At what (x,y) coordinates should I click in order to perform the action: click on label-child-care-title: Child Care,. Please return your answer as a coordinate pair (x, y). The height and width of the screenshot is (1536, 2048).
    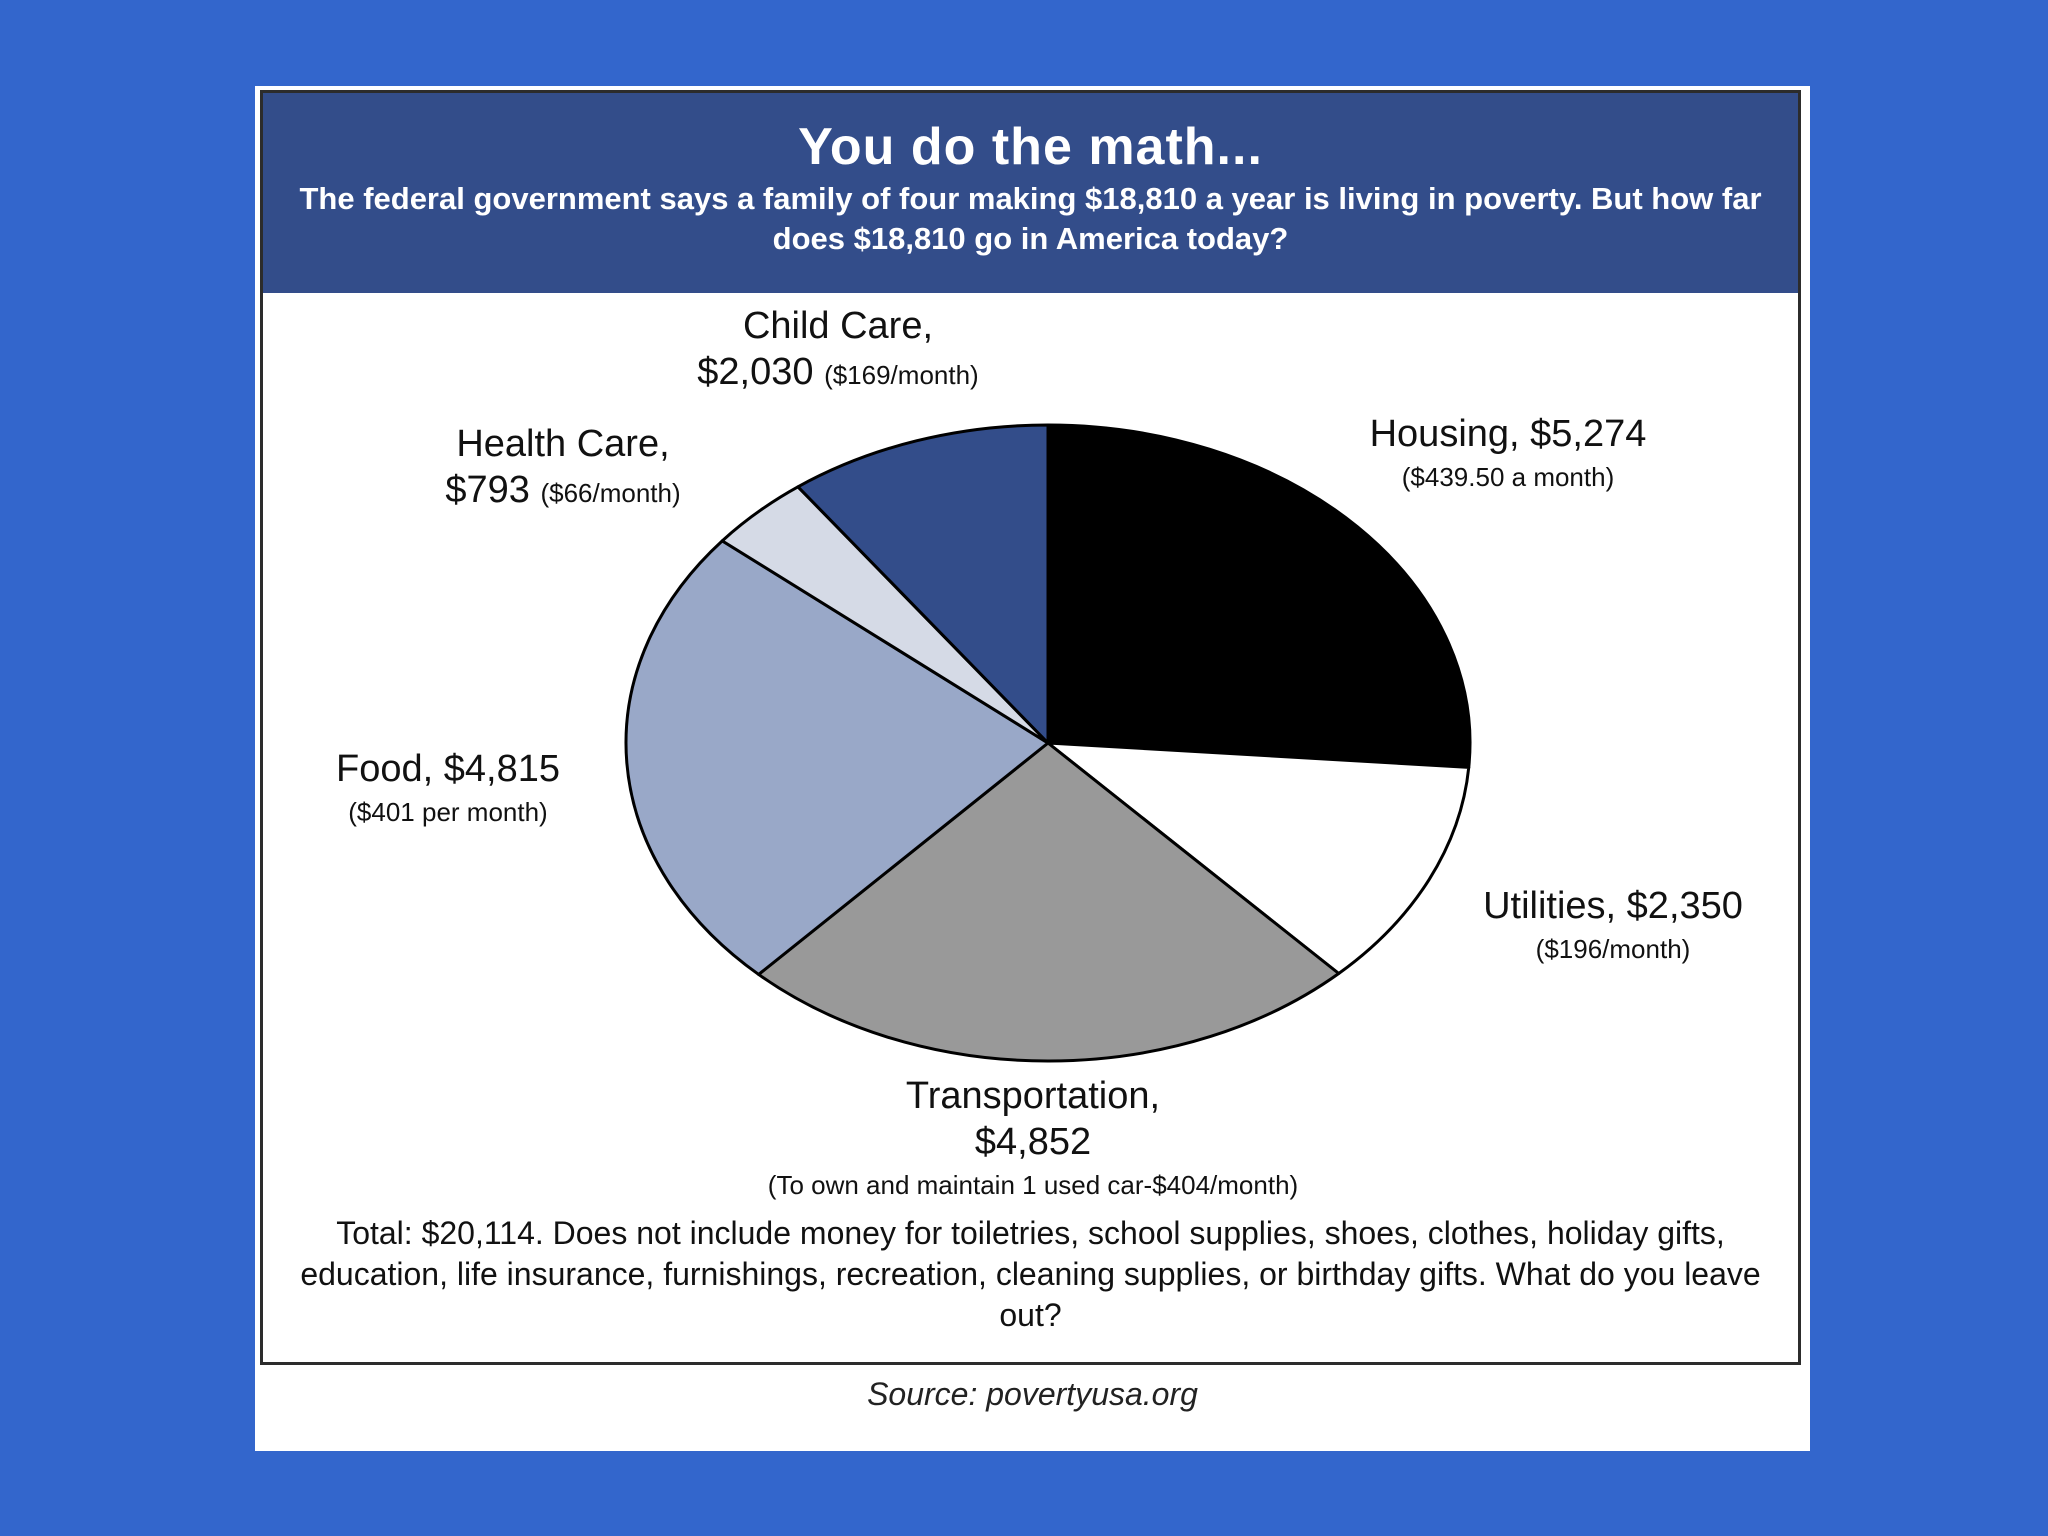
    Looking at the image, I should click on (838, 326).